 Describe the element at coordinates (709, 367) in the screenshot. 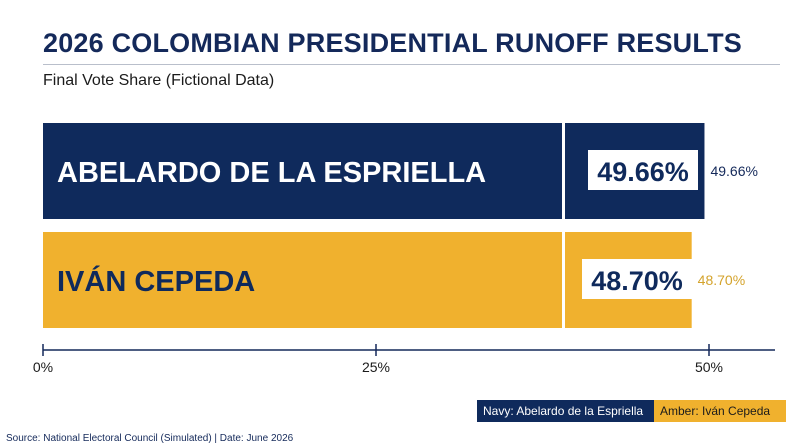

I see `x-tick-label-50: 50%` at that location.